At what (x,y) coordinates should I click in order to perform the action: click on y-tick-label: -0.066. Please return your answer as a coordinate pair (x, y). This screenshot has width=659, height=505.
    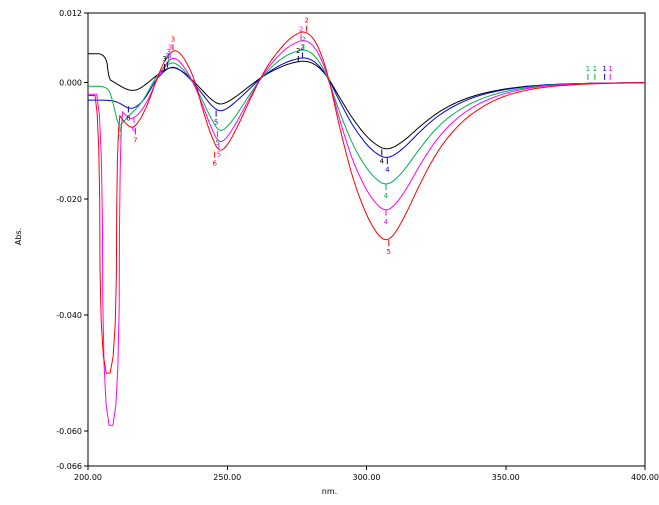
    Looking at the image, I should click on (69, 466).